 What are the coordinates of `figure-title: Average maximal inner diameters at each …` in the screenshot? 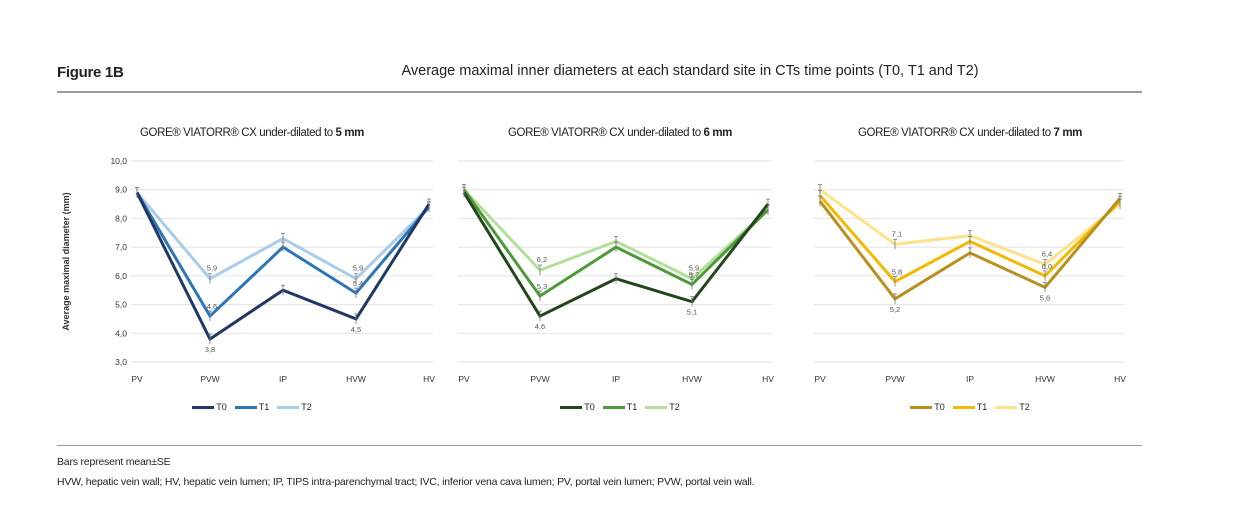 It's located at (690, 71).